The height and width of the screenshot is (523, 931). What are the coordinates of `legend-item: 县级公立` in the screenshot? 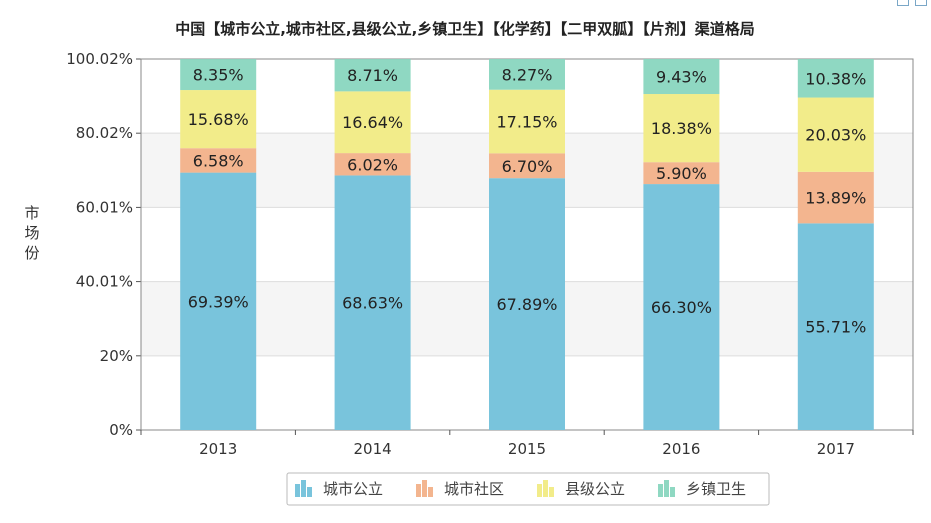 It's located at (581, 489).